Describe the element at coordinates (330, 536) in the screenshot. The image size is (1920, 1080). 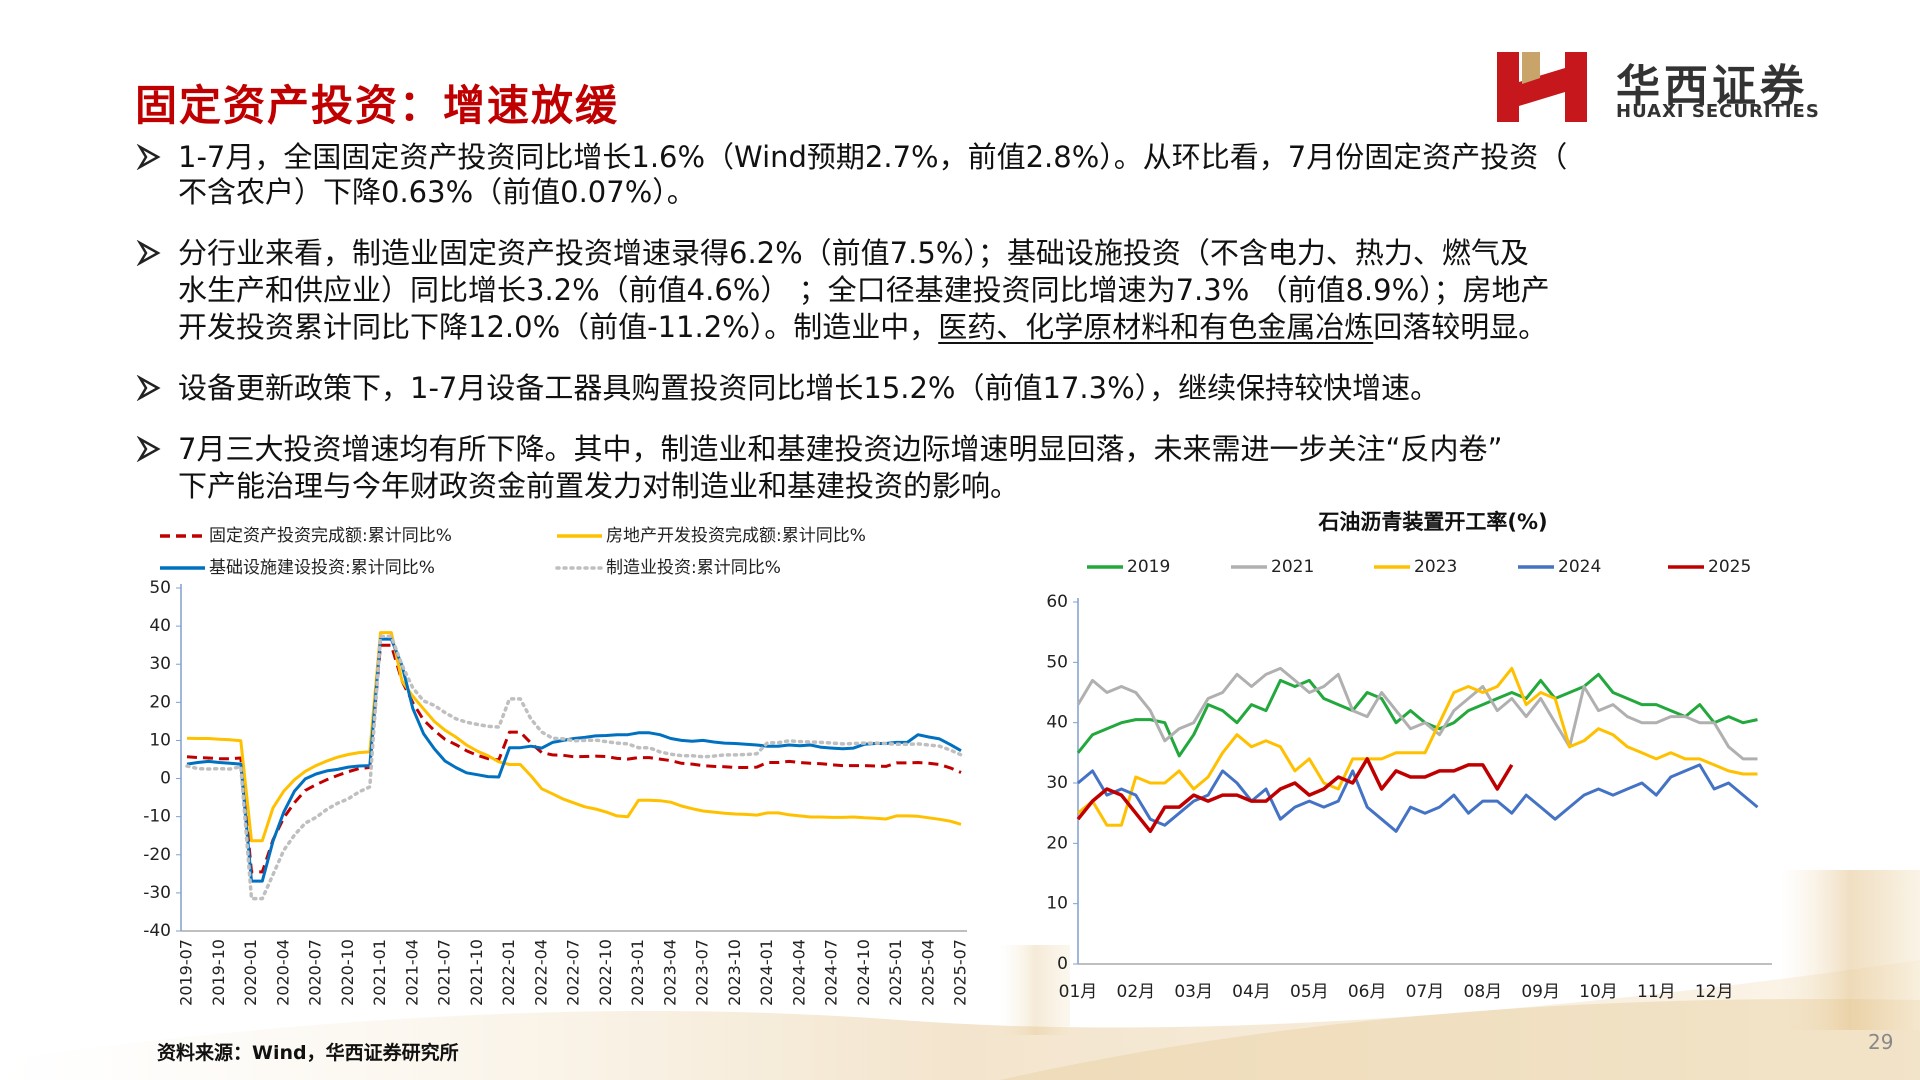
I see `legend-label: 固定资产投资完成额:累计同比%` at that location.